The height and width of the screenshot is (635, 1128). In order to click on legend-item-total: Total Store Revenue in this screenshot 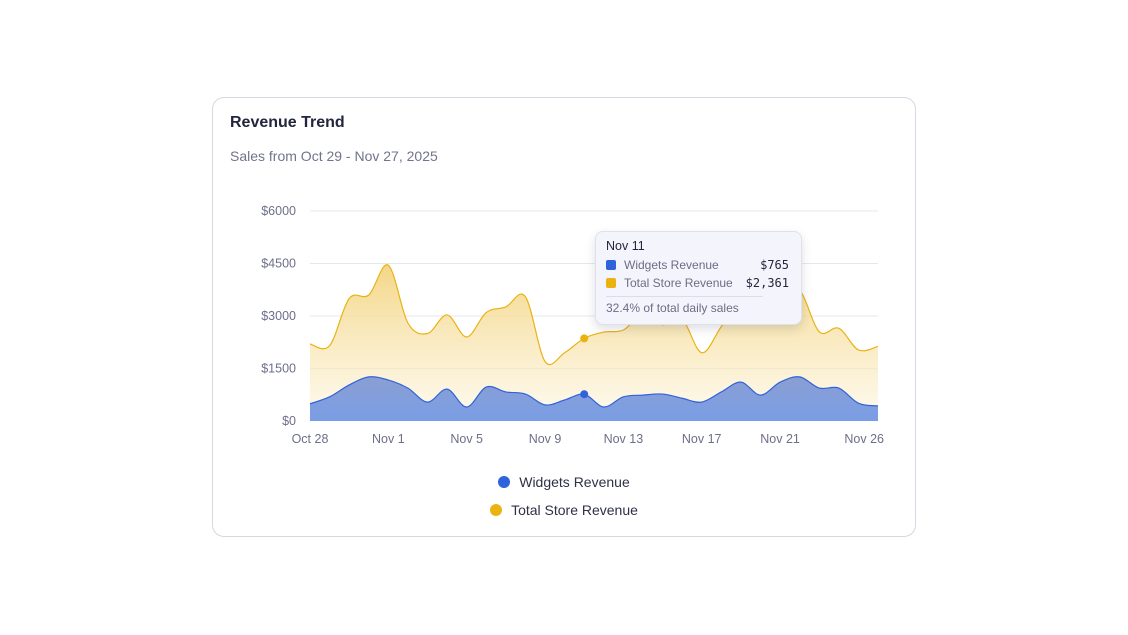, I will do `click(564, 510)`.